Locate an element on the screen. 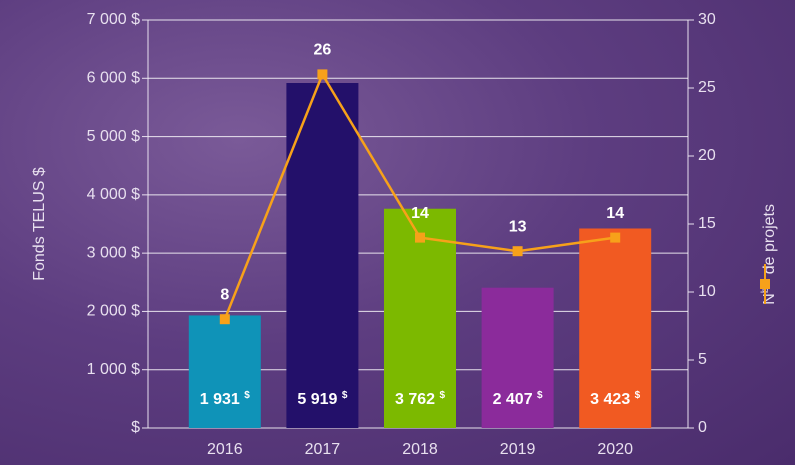 The width and height of the screenshot is (795, 465). line-value-label: 8 is located at coordinates (224, 294).